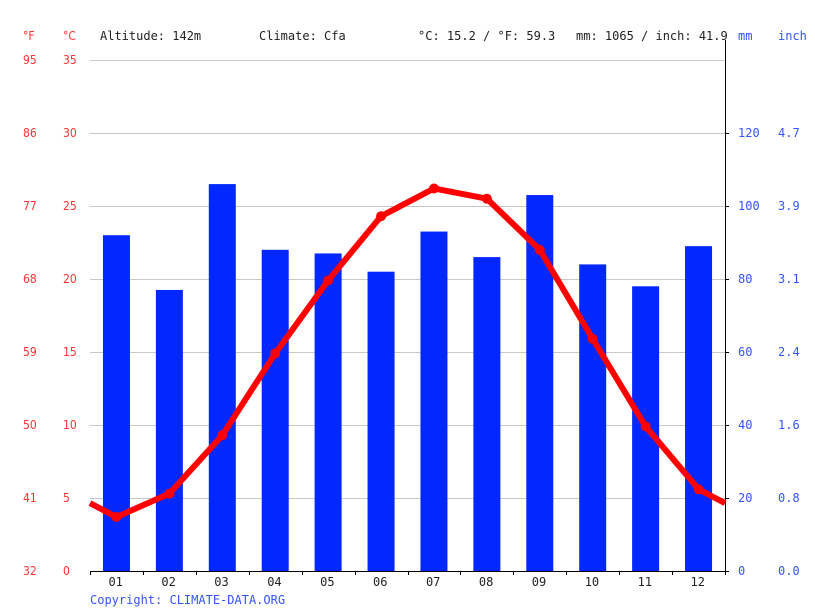 The image size is (815, 611). Describe the element at coordinates (789, 206) in the screenshot. I see `tick-label: 3.9` at that location.